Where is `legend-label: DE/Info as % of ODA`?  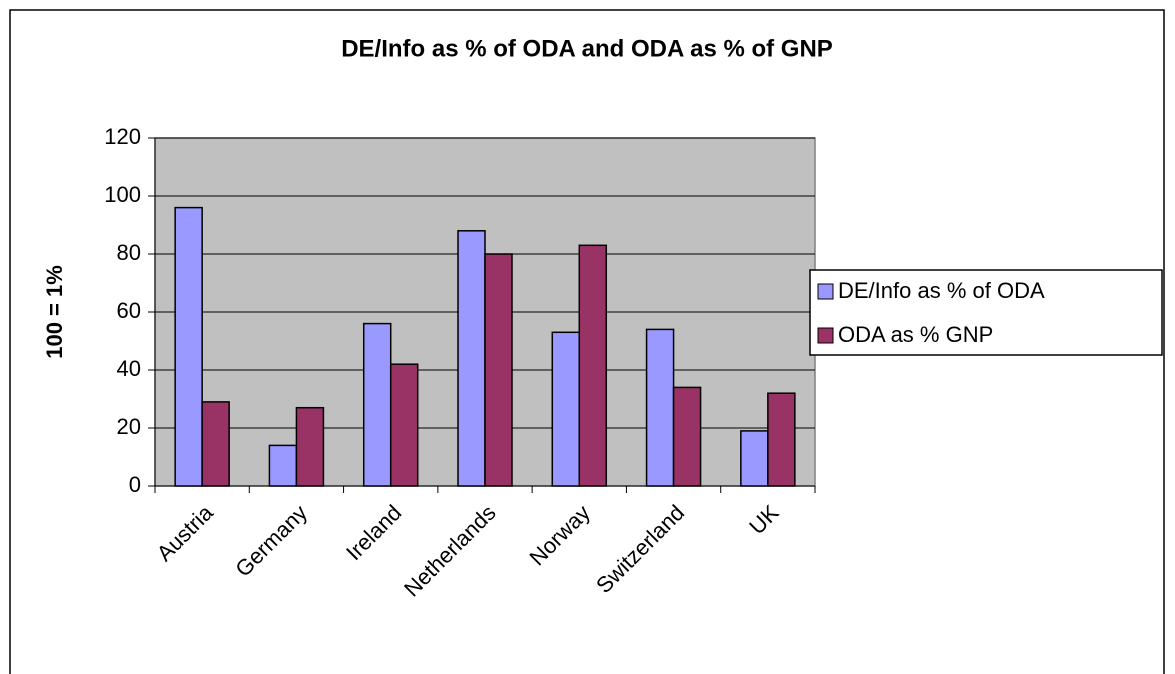
legend-label: DE/Info as % of ODA is located at coordinates (941, 290).